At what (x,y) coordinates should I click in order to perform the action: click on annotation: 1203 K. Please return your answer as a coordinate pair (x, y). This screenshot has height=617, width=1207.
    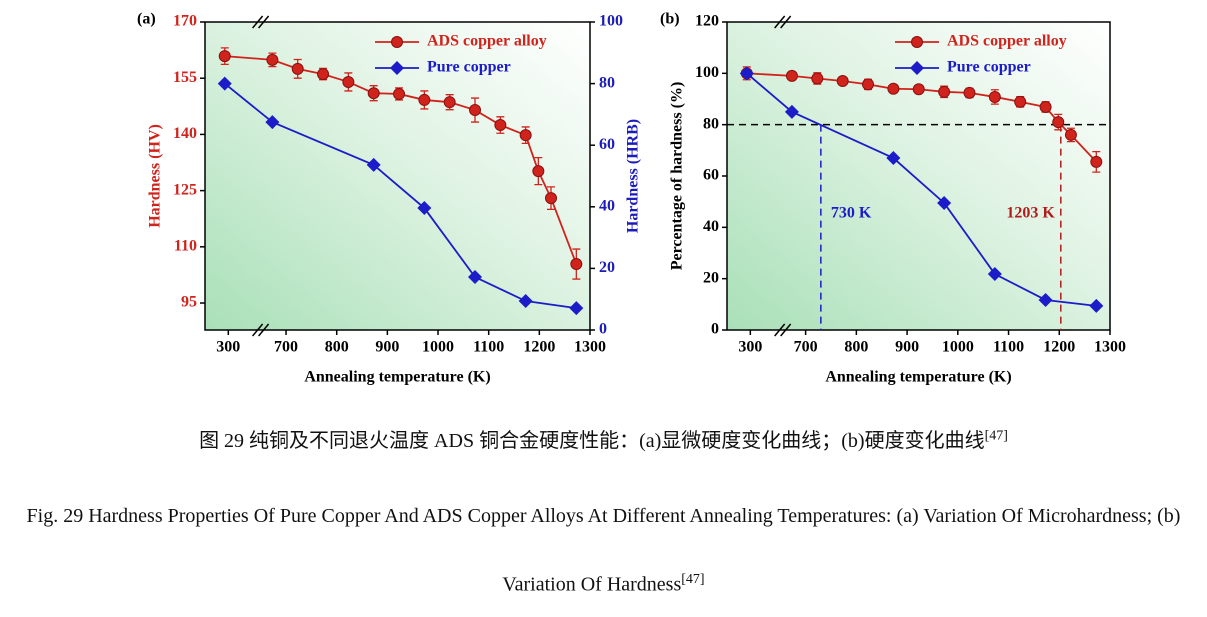
    Looking at the image, I should click on (1030, 213).